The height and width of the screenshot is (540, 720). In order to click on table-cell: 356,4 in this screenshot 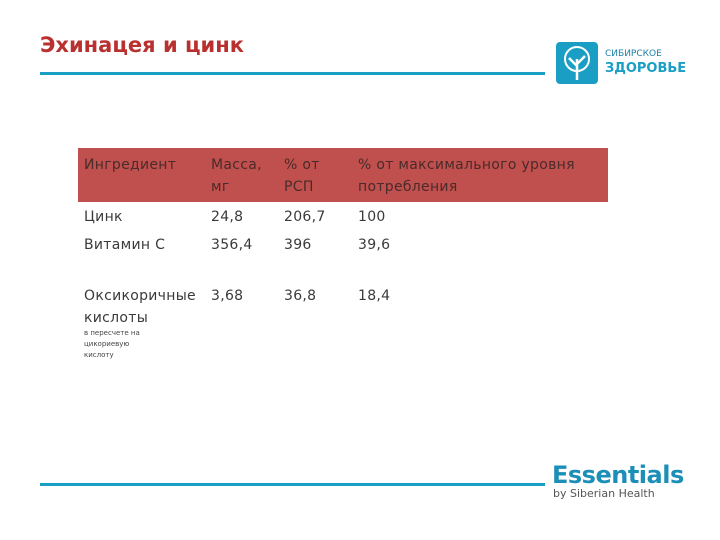, I will do `click(232, 245)`.